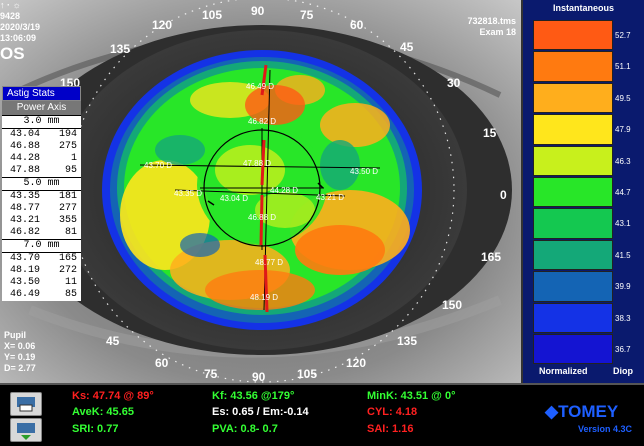  Describe the element at coordinates (623, 98) in the screenshot. I see `scale-value: 49.5` at that location.